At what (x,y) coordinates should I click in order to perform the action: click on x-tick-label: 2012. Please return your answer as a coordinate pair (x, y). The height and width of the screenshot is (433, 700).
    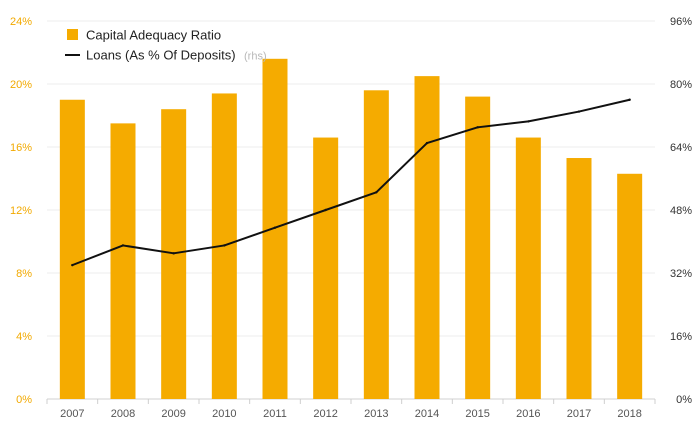
    Looking at the image, I should click on (325, 414).